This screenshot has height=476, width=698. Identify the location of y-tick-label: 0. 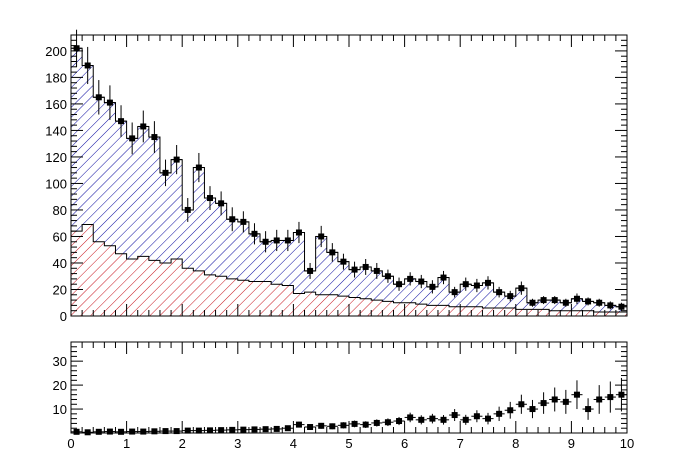
(63, 316).